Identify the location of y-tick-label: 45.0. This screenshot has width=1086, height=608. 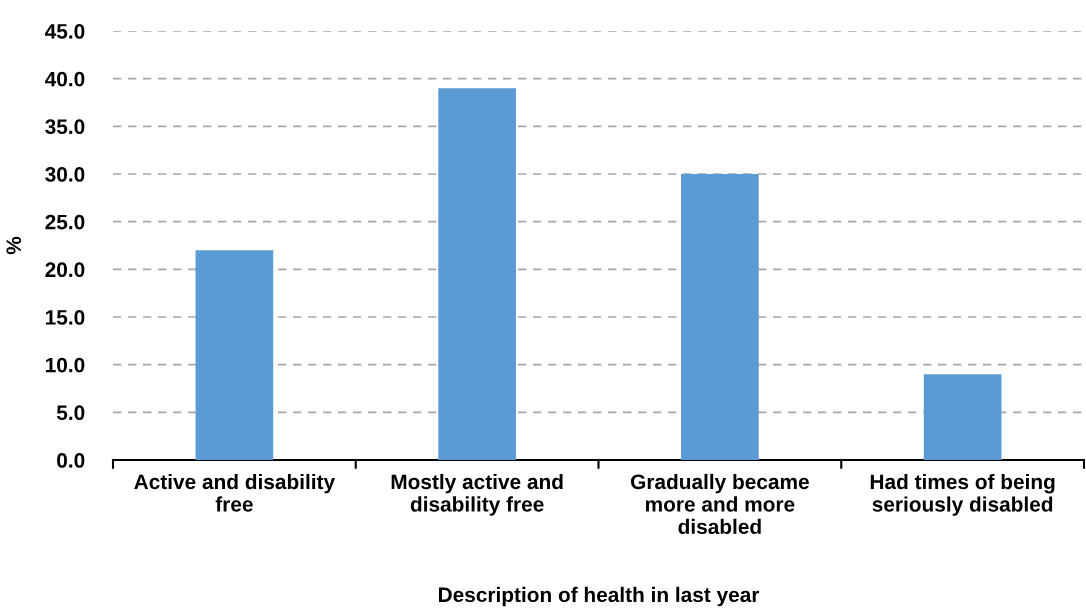
(64, 31).